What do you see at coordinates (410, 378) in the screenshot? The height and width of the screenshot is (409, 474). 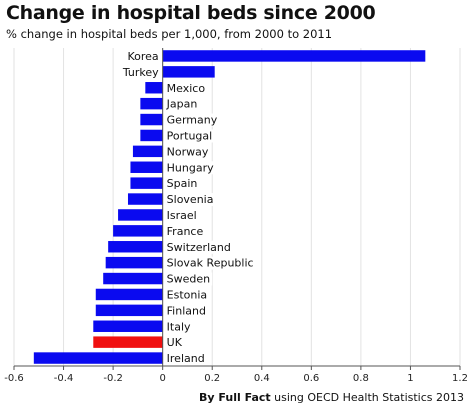 I see `x-tick-label: 1` at bounding box center [410, 378].